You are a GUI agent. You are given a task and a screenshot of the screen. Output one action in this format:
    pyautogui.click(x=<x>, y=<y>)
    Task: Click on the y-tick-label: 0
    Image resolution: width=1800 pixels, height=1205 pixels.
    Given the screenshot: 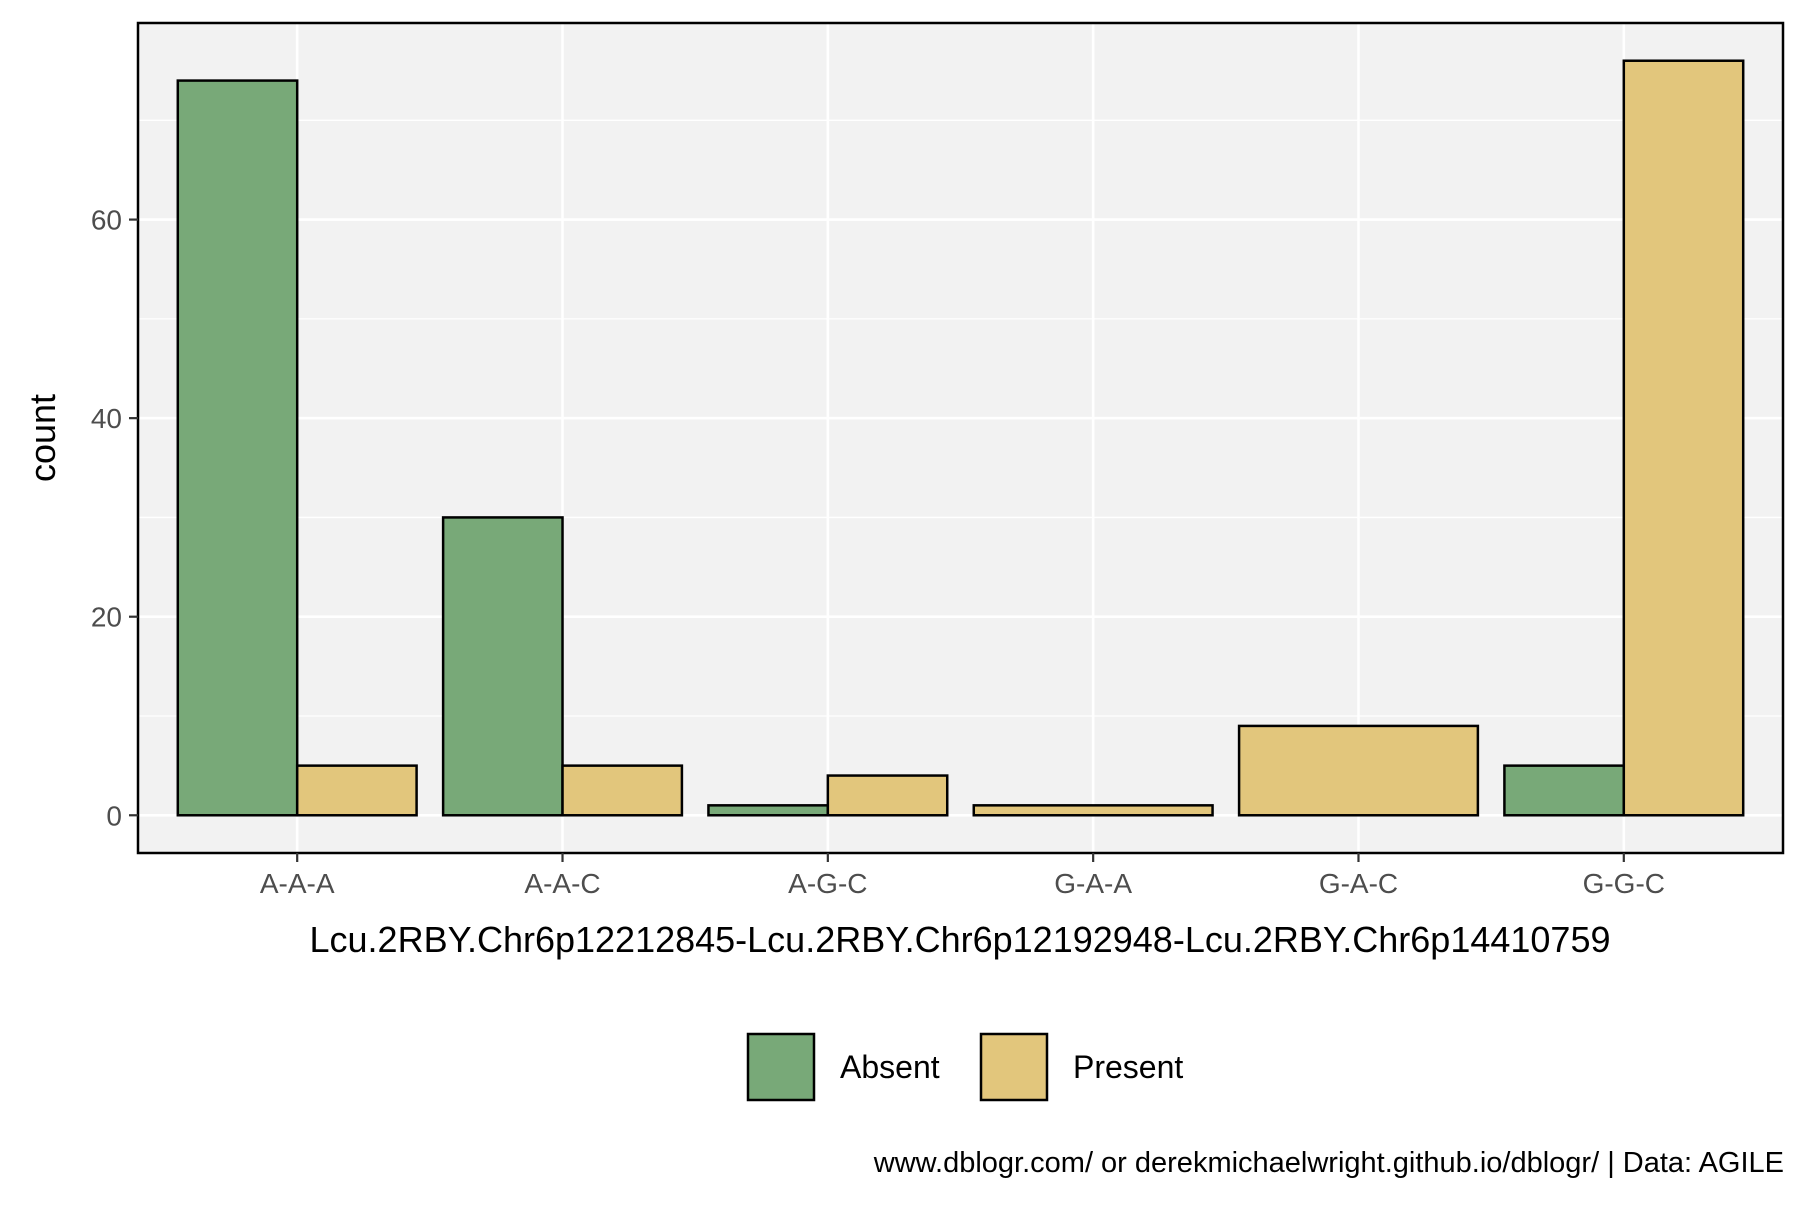 What is the action you would take?
    pyautogui.click(x=114, y=815)
    